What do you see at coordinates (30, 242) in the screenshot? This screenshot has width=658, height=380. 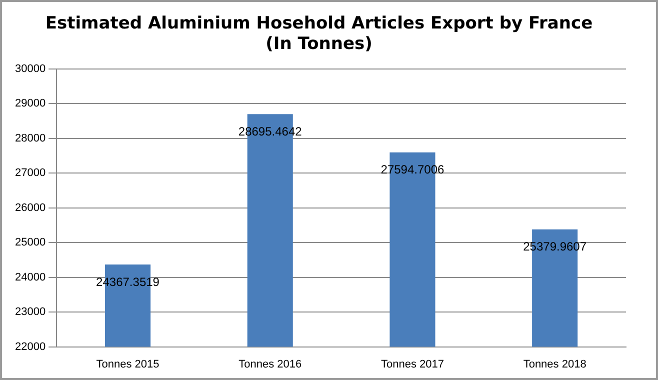 I see `y-tick-label: 25000` at bounding box center [30, 242].